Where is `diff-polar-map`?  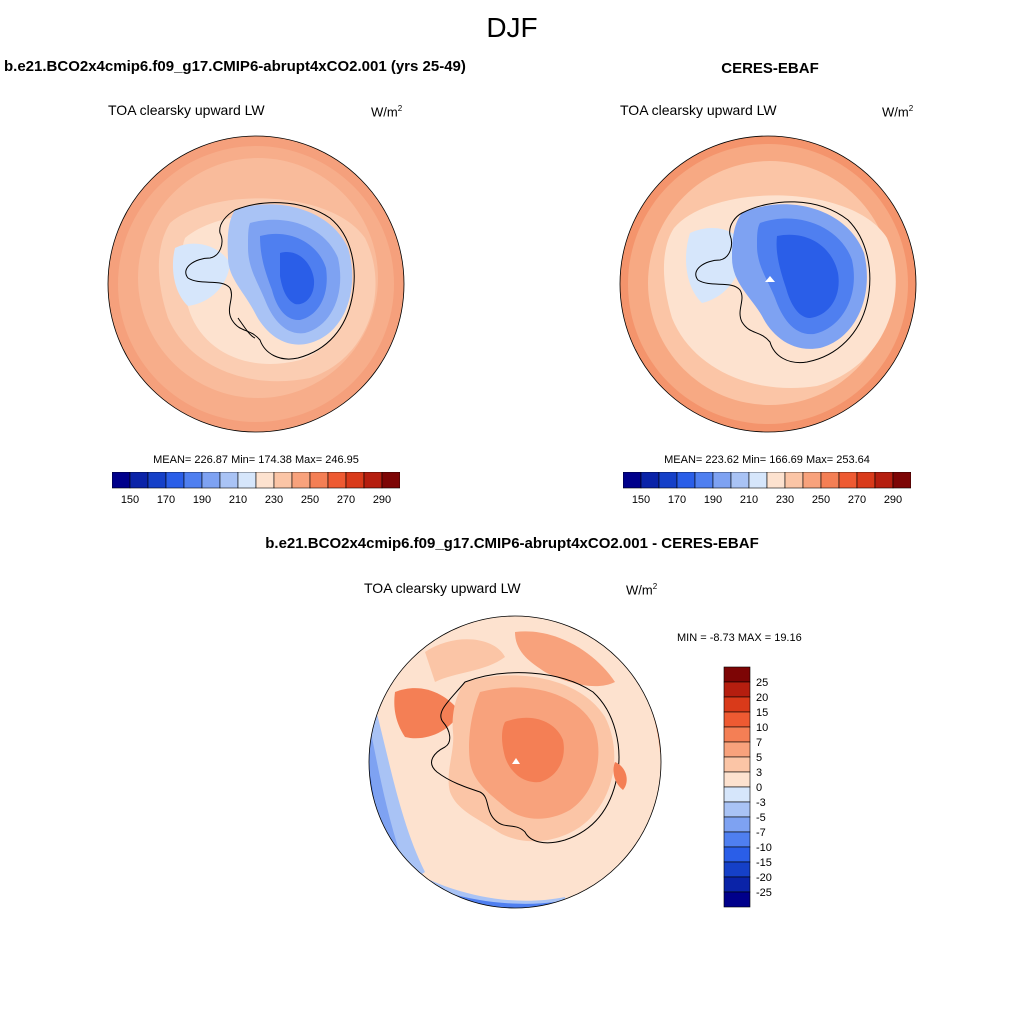
diff-polar-map is located at coordinates (515, 762).